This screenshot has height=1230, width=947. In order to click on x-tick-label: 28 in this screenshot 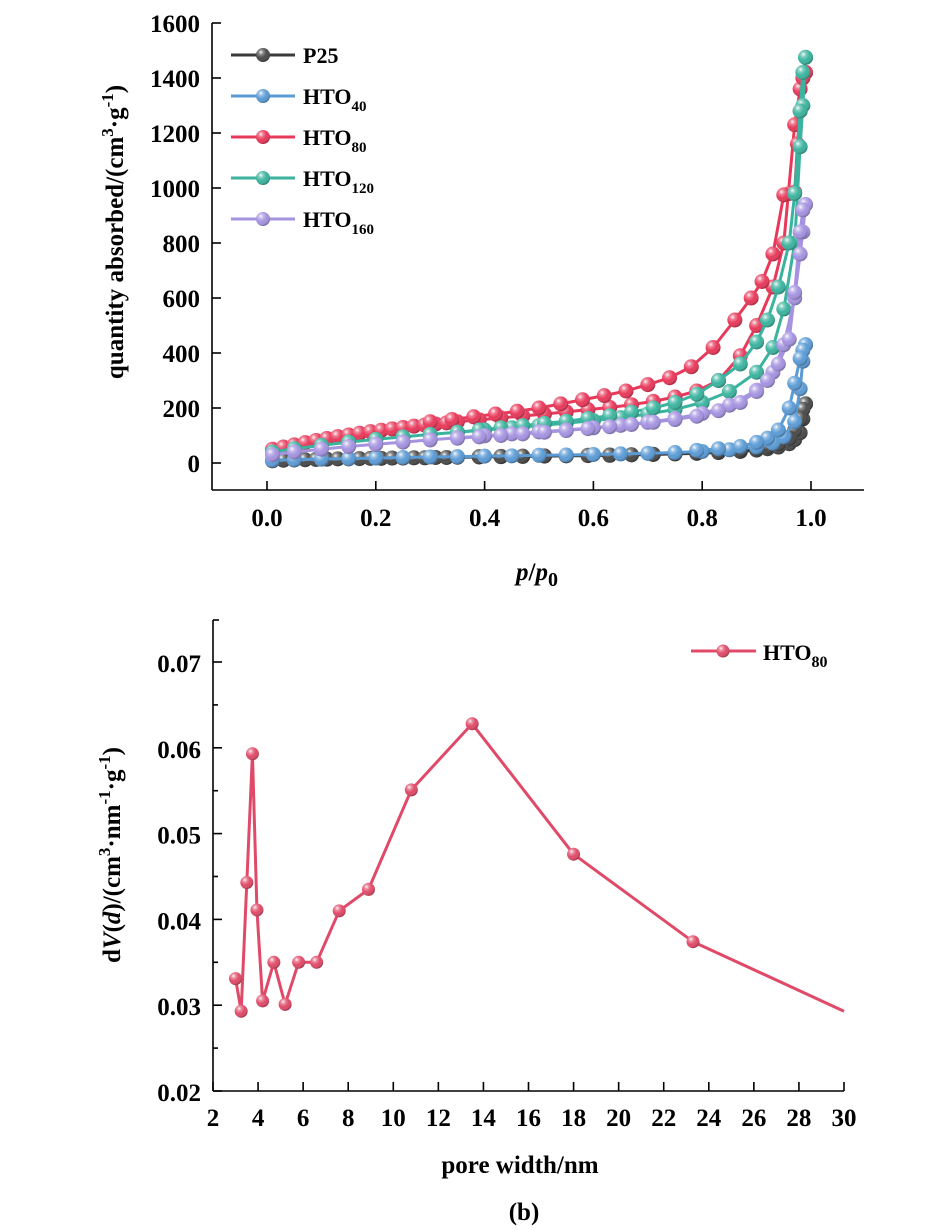, I will do `click(798, 1118)`.